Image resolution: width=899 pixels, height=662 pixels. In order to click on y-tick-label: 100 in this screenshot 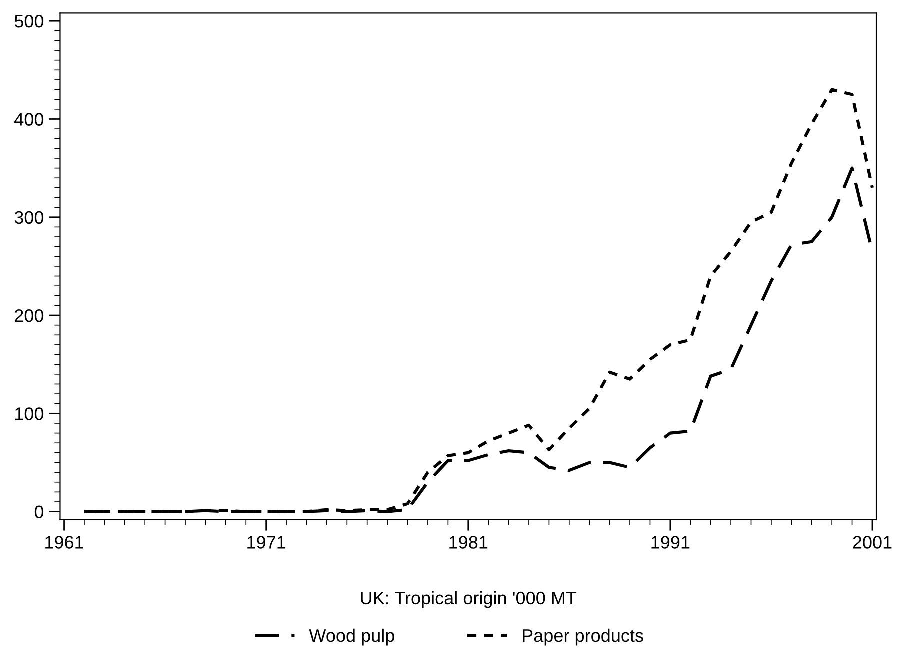, I will do `click(30, 414)`.